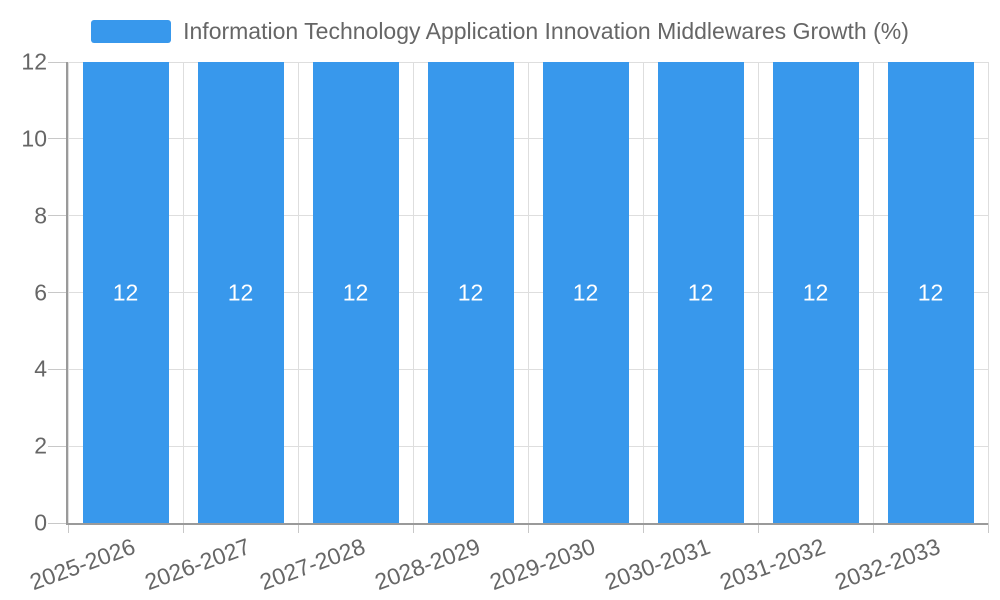 This screenshot has width=1000, height=600. What do you see at coordinates (131, 31) in the screenshot?
I see `legend-swatch` at bounding box center [131, 31].